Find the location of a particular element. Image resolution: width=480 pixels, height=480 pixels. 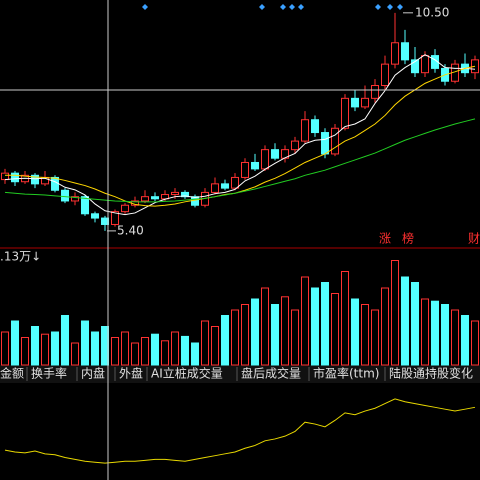

tab: AI立桩成交量 is located at coordinates (187, 373).